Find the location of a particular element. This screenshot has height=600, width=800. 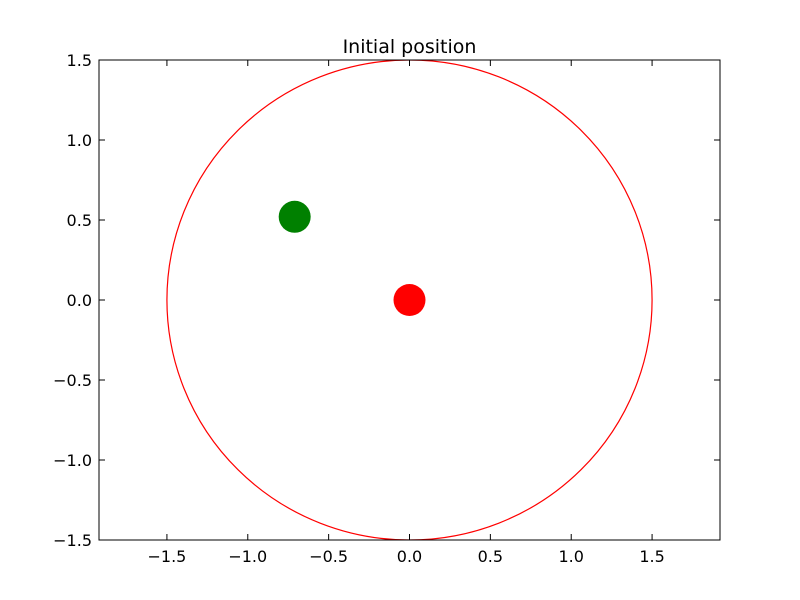

x-tick-label: 0.0 is located at coordinates (409, 556).